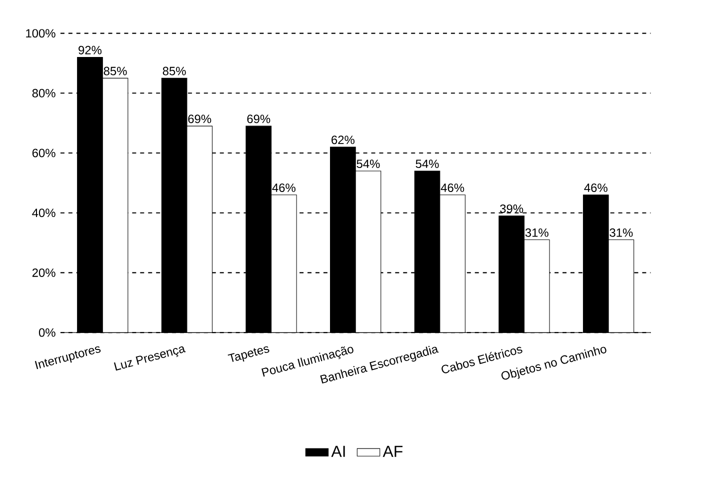  I want to click on y-tick-label: 40%, so click(44, 212).